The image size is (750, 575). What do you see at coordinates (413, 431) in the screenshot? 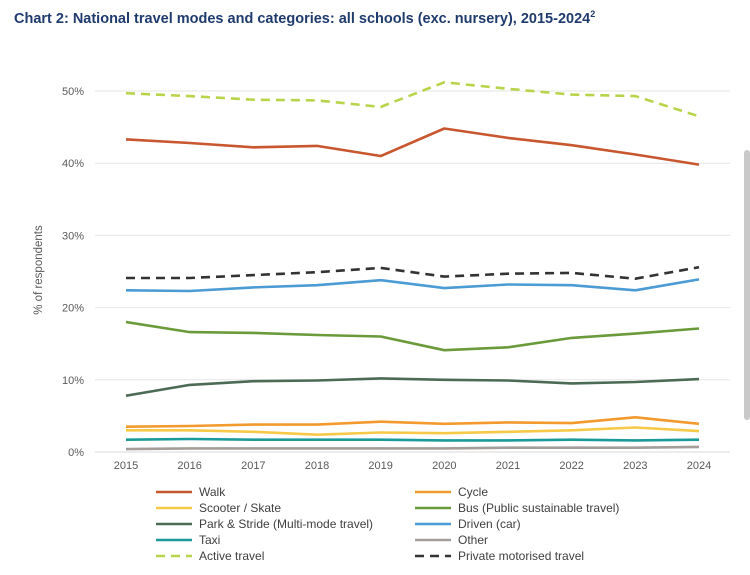
I see `series-line-scooter-skate` at bounding box center [413, 431].